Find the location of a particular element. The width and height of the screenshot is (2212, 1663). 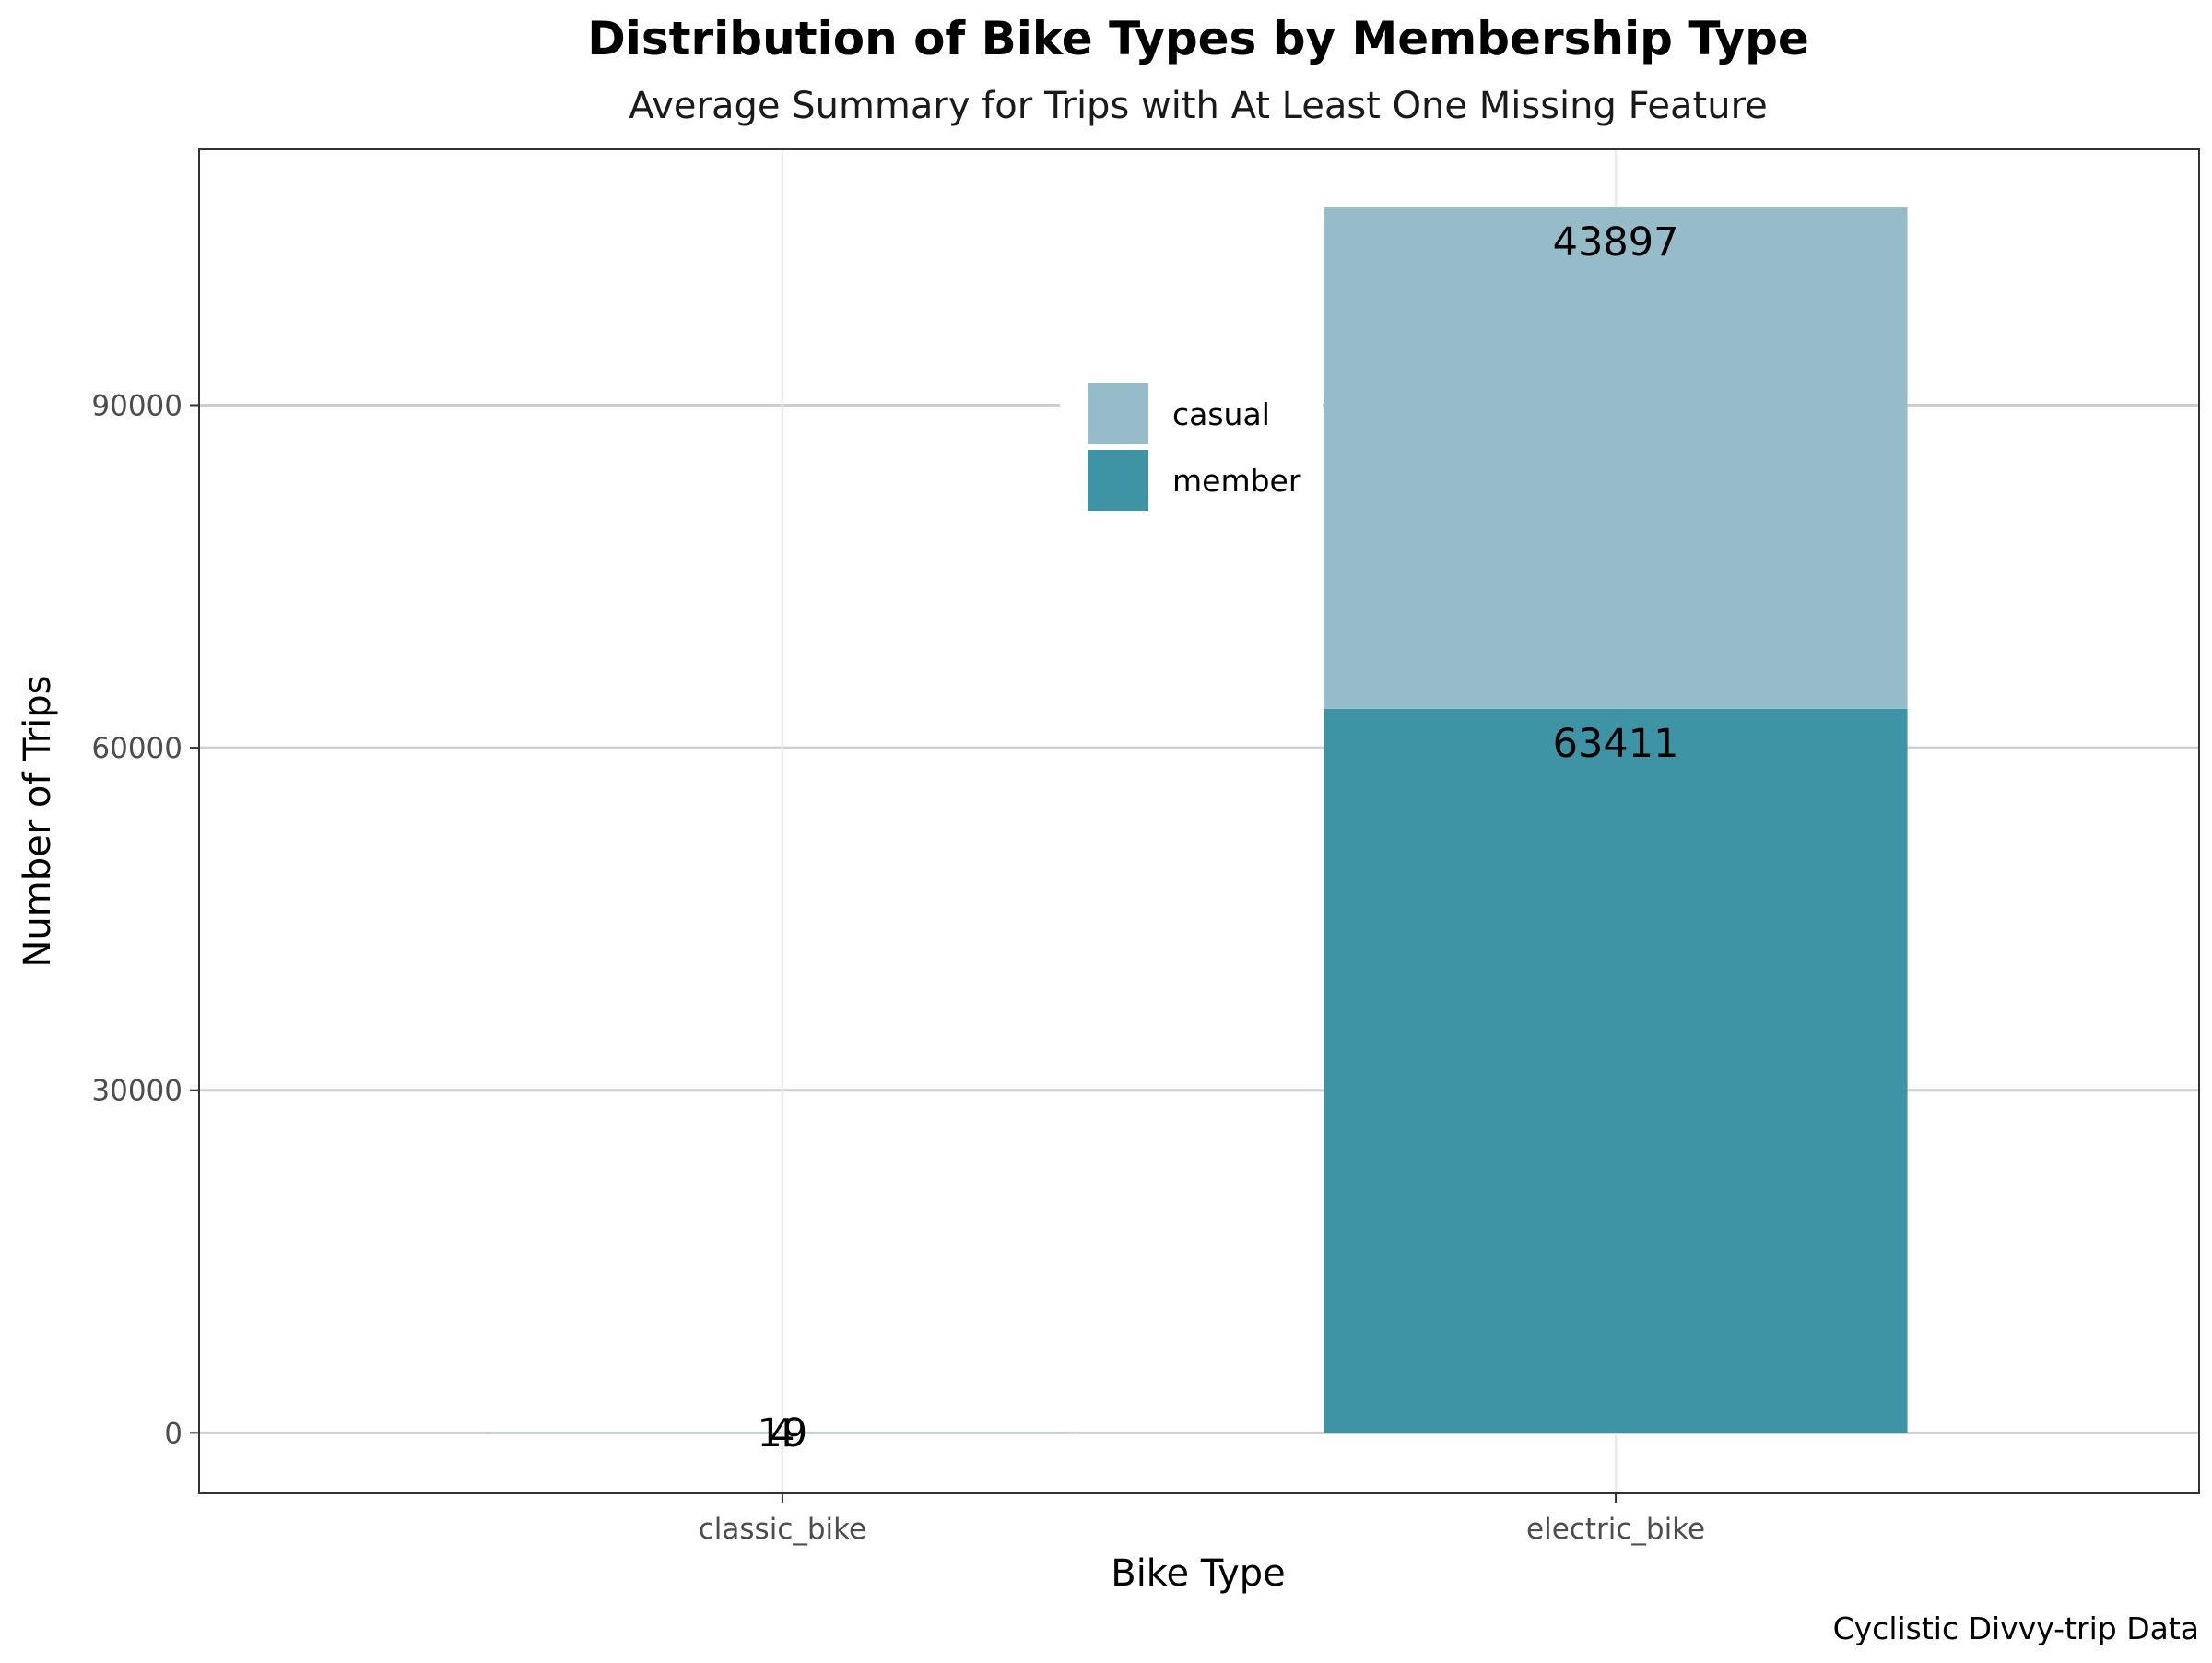

x-tick-label: electric_bike is located at coordinates (1615, 1529).